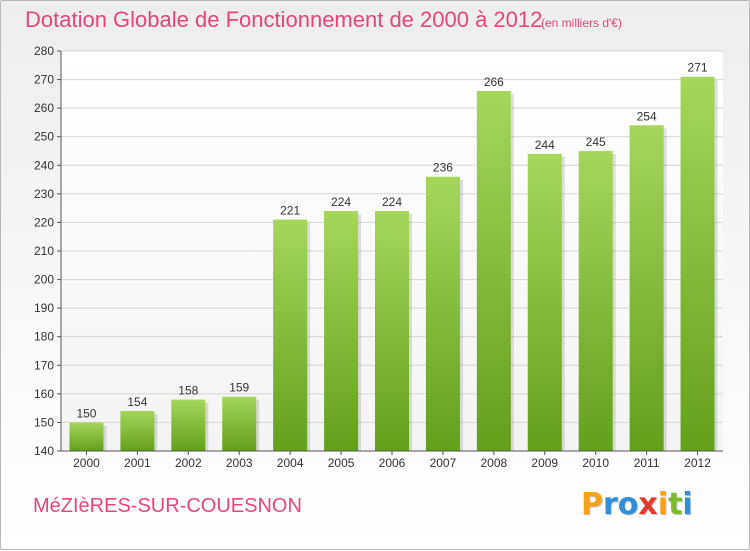 The height and width of the screenshot is (551, 750). I want to click on data-label: 158, so click(188, 391).